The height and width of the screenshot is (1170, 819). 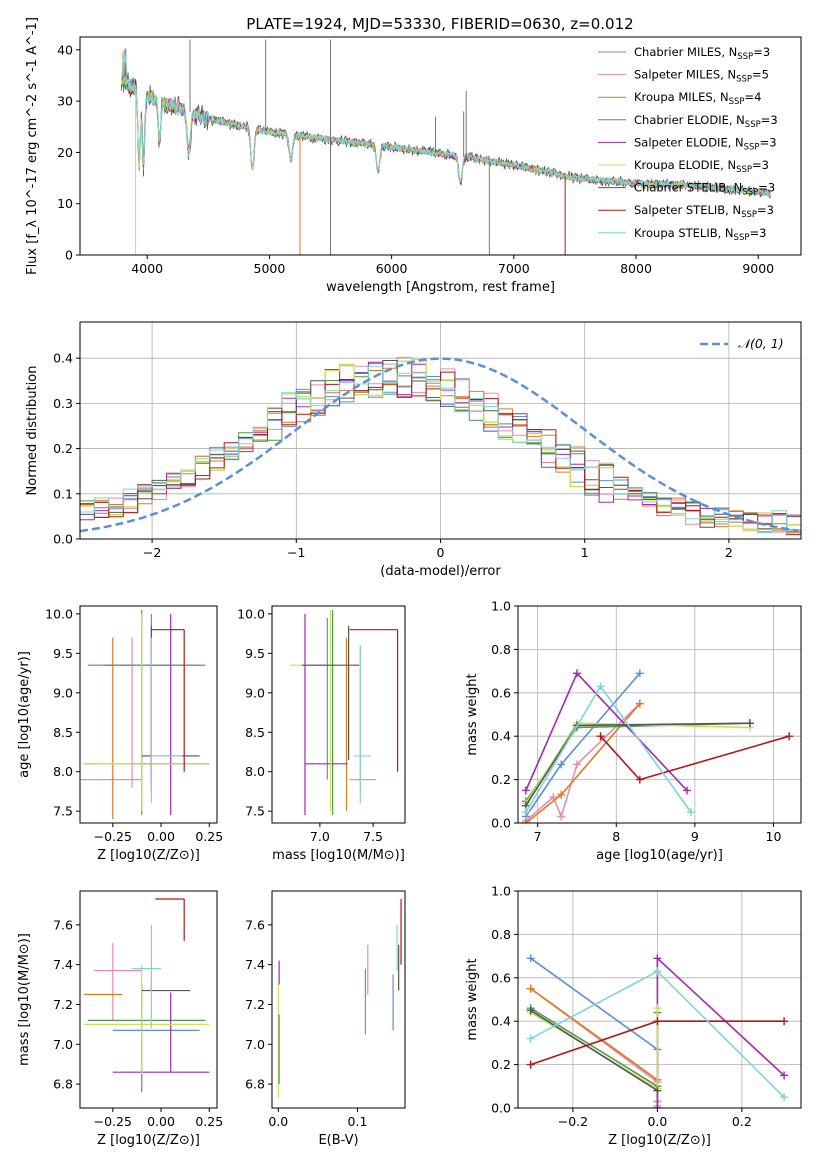 What do you see at coordinates (65, 203) in the screenshot?
I see `y-tick-label: 10` at bounding box center [65, 203].